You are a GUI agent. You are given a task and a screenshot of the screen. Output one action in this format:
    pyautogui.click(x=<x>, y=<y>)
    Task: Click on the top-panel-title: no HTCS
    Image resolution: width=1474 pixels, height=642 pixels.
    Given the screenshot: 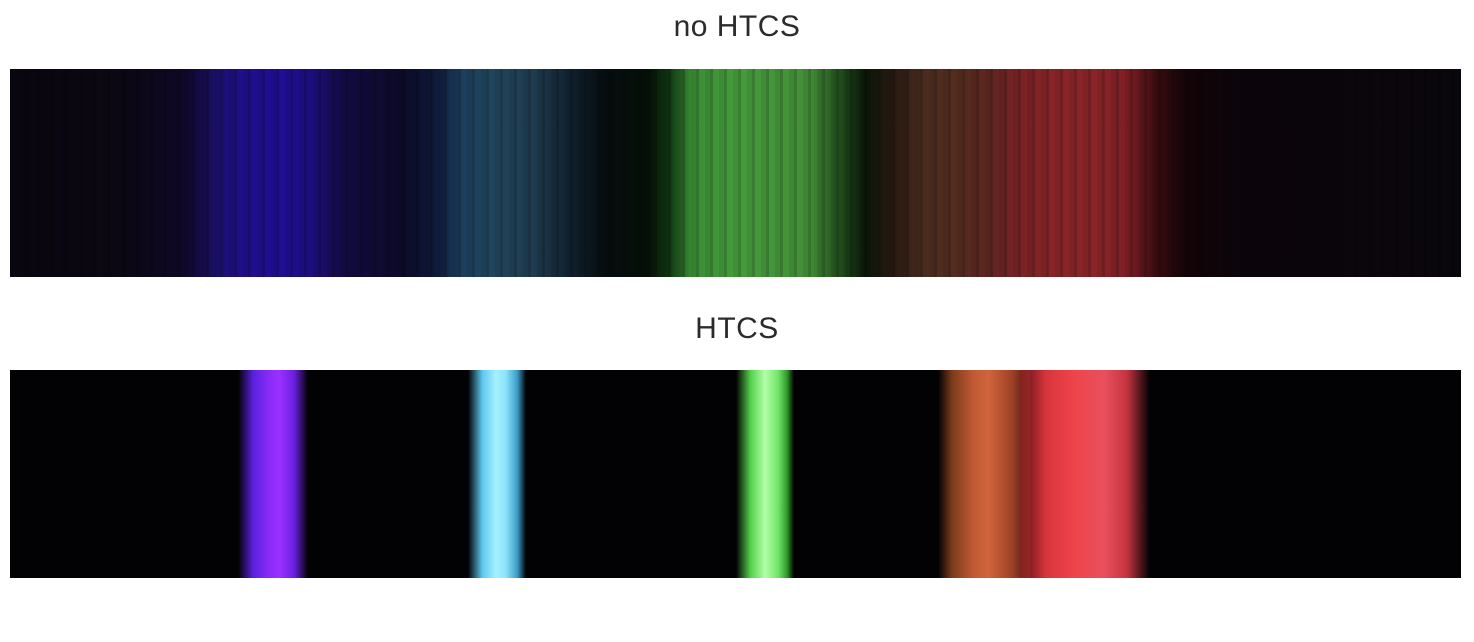 What is the action you would take?
    pyautogui.click(x=737, y=27)
    